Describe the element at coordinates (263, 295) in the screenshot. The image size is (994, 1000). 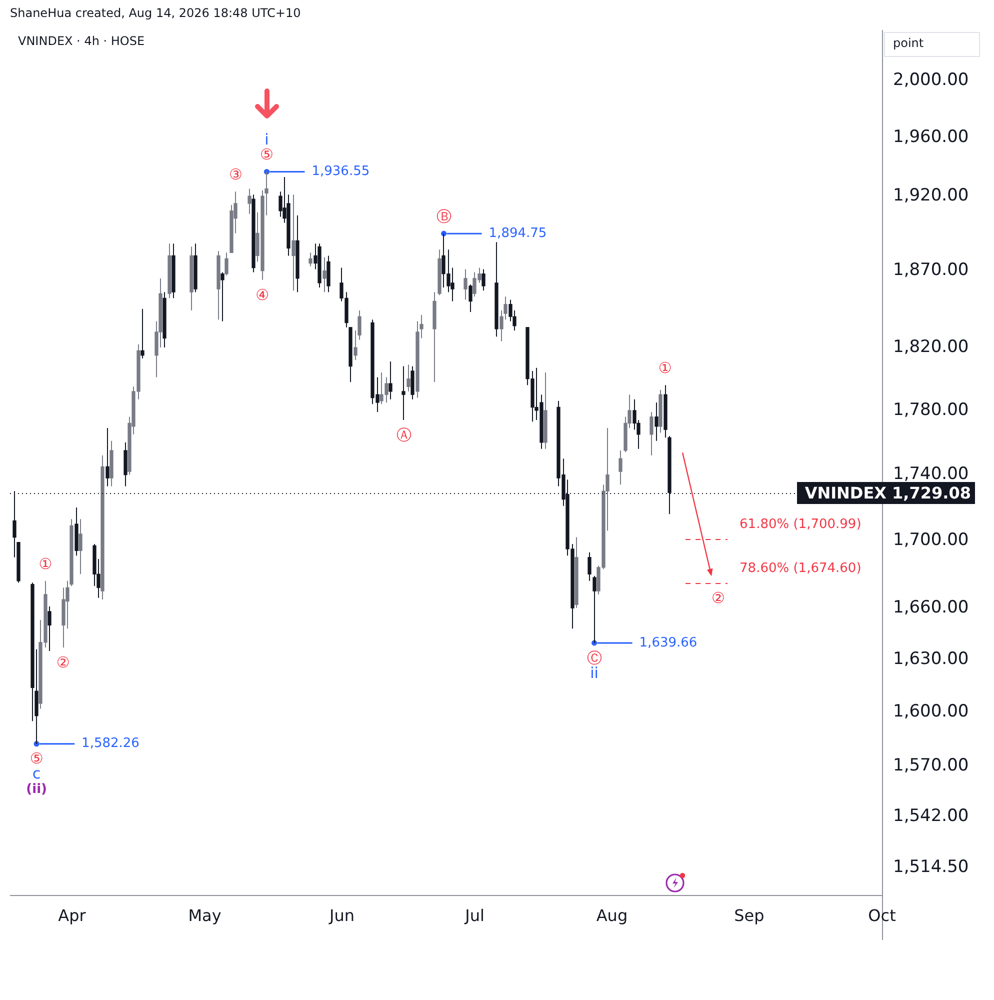
I see `annotation: ④` at that location.